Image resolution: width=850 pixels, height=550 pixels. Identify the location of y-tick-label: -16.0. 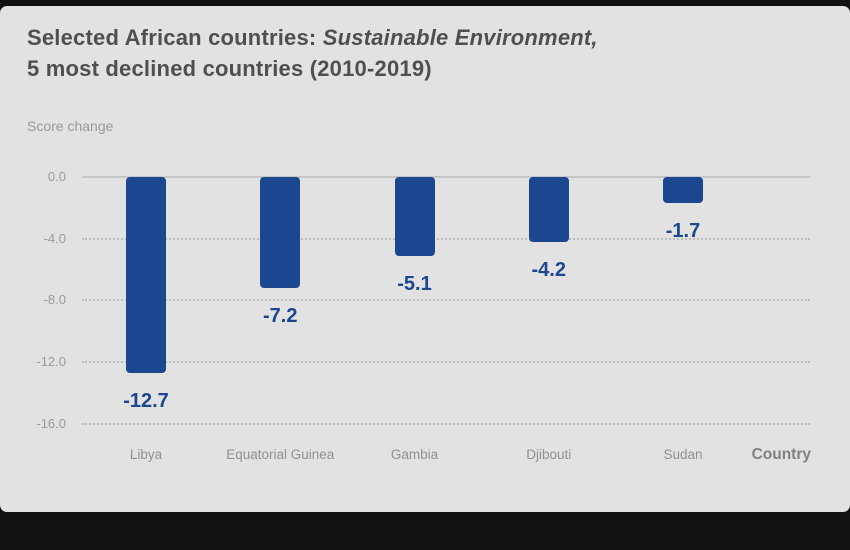
(51, 423).